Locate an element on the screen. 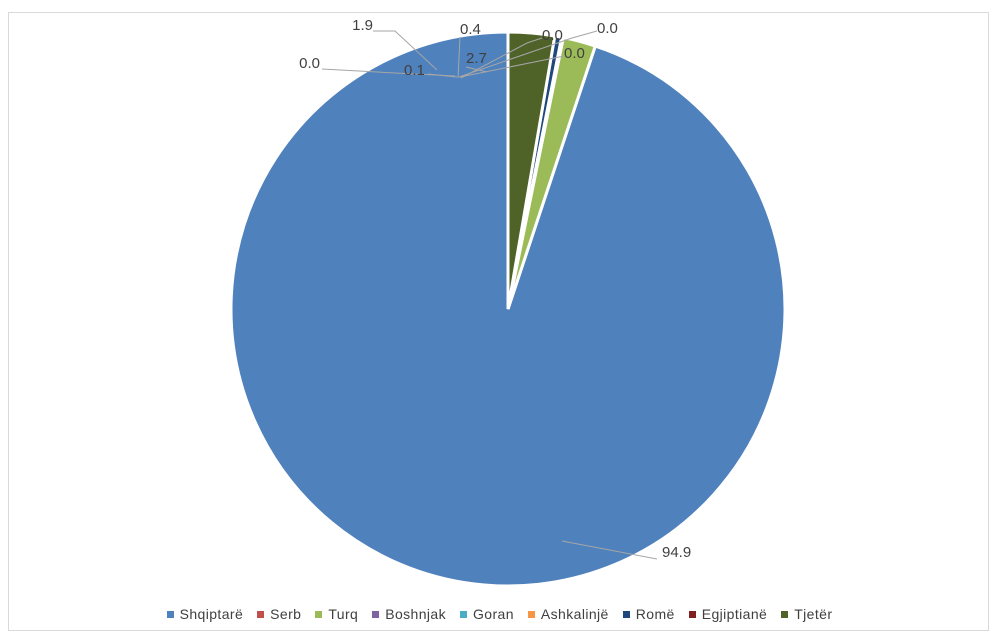 Image resolution: width=999 pixels, height=641 pixels. legend-label-5: Ashkalinjë is located at coordinates (574, 614).